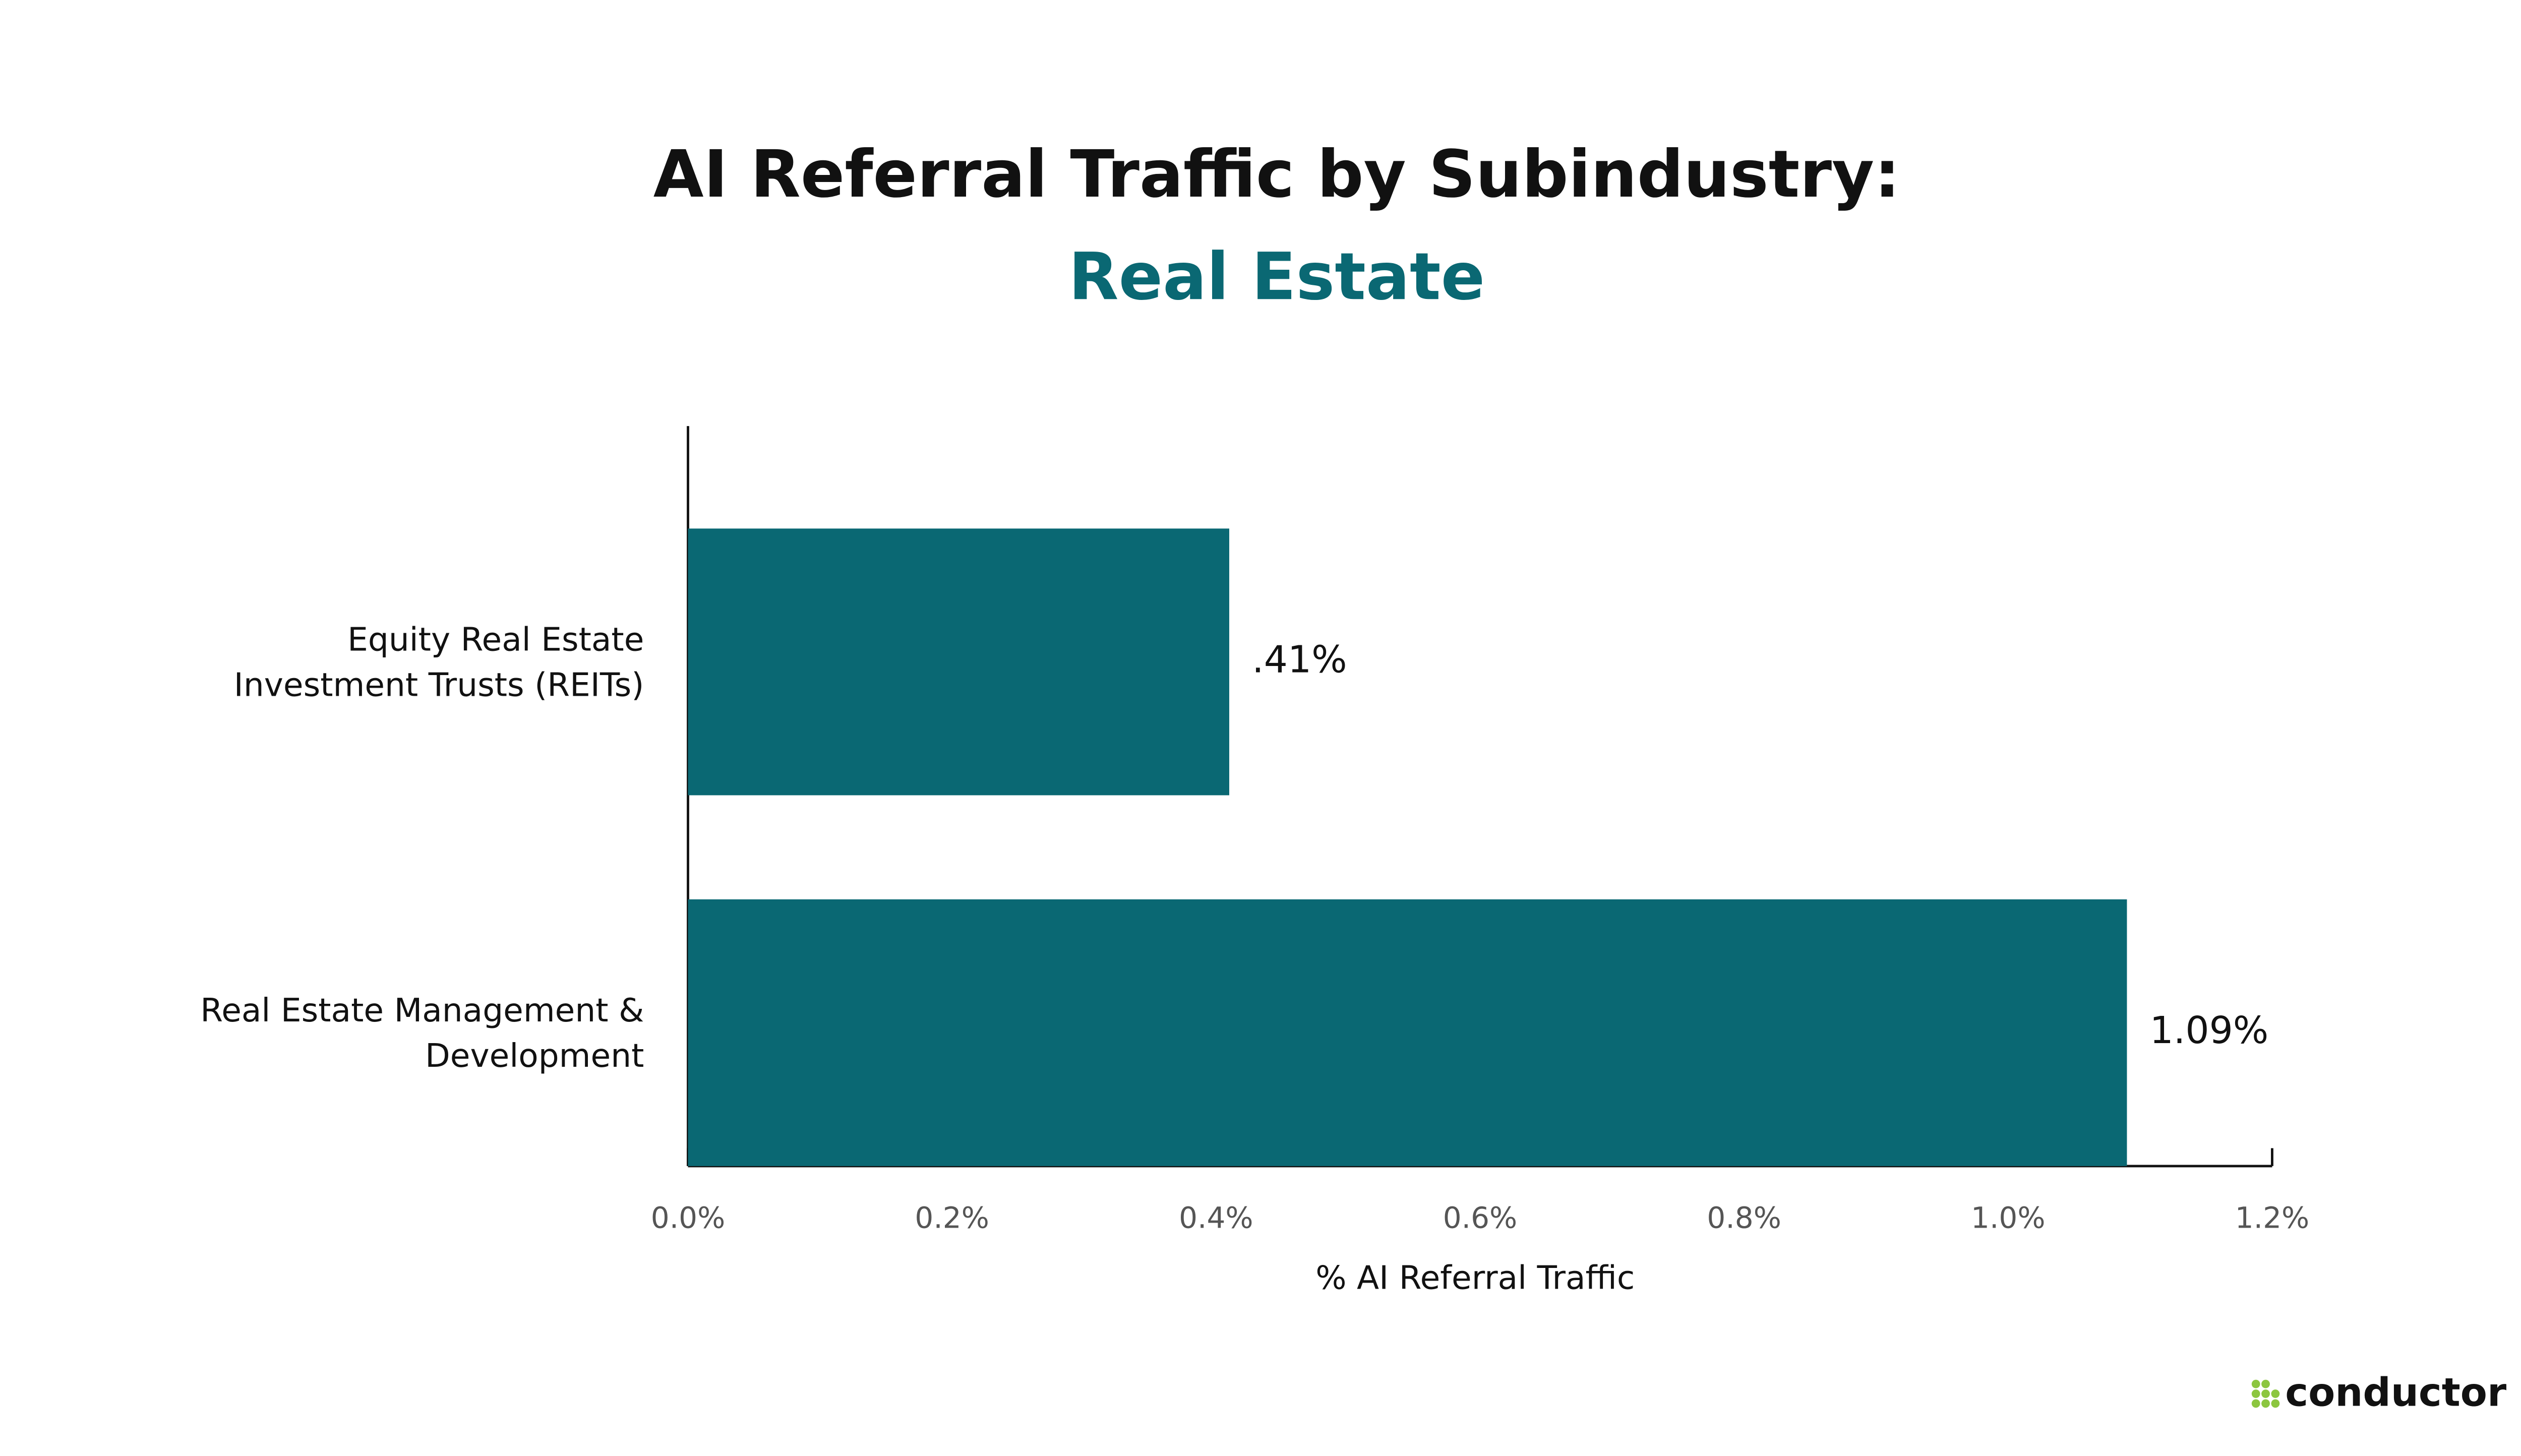 The width and height of the screenshot is (2521, 1456). What do you see at coordinates (1276, 174) in the screenshot?
I see `chart-title: AI Referral Traffic by Subindustry:` at bounding box center [1276, 174].